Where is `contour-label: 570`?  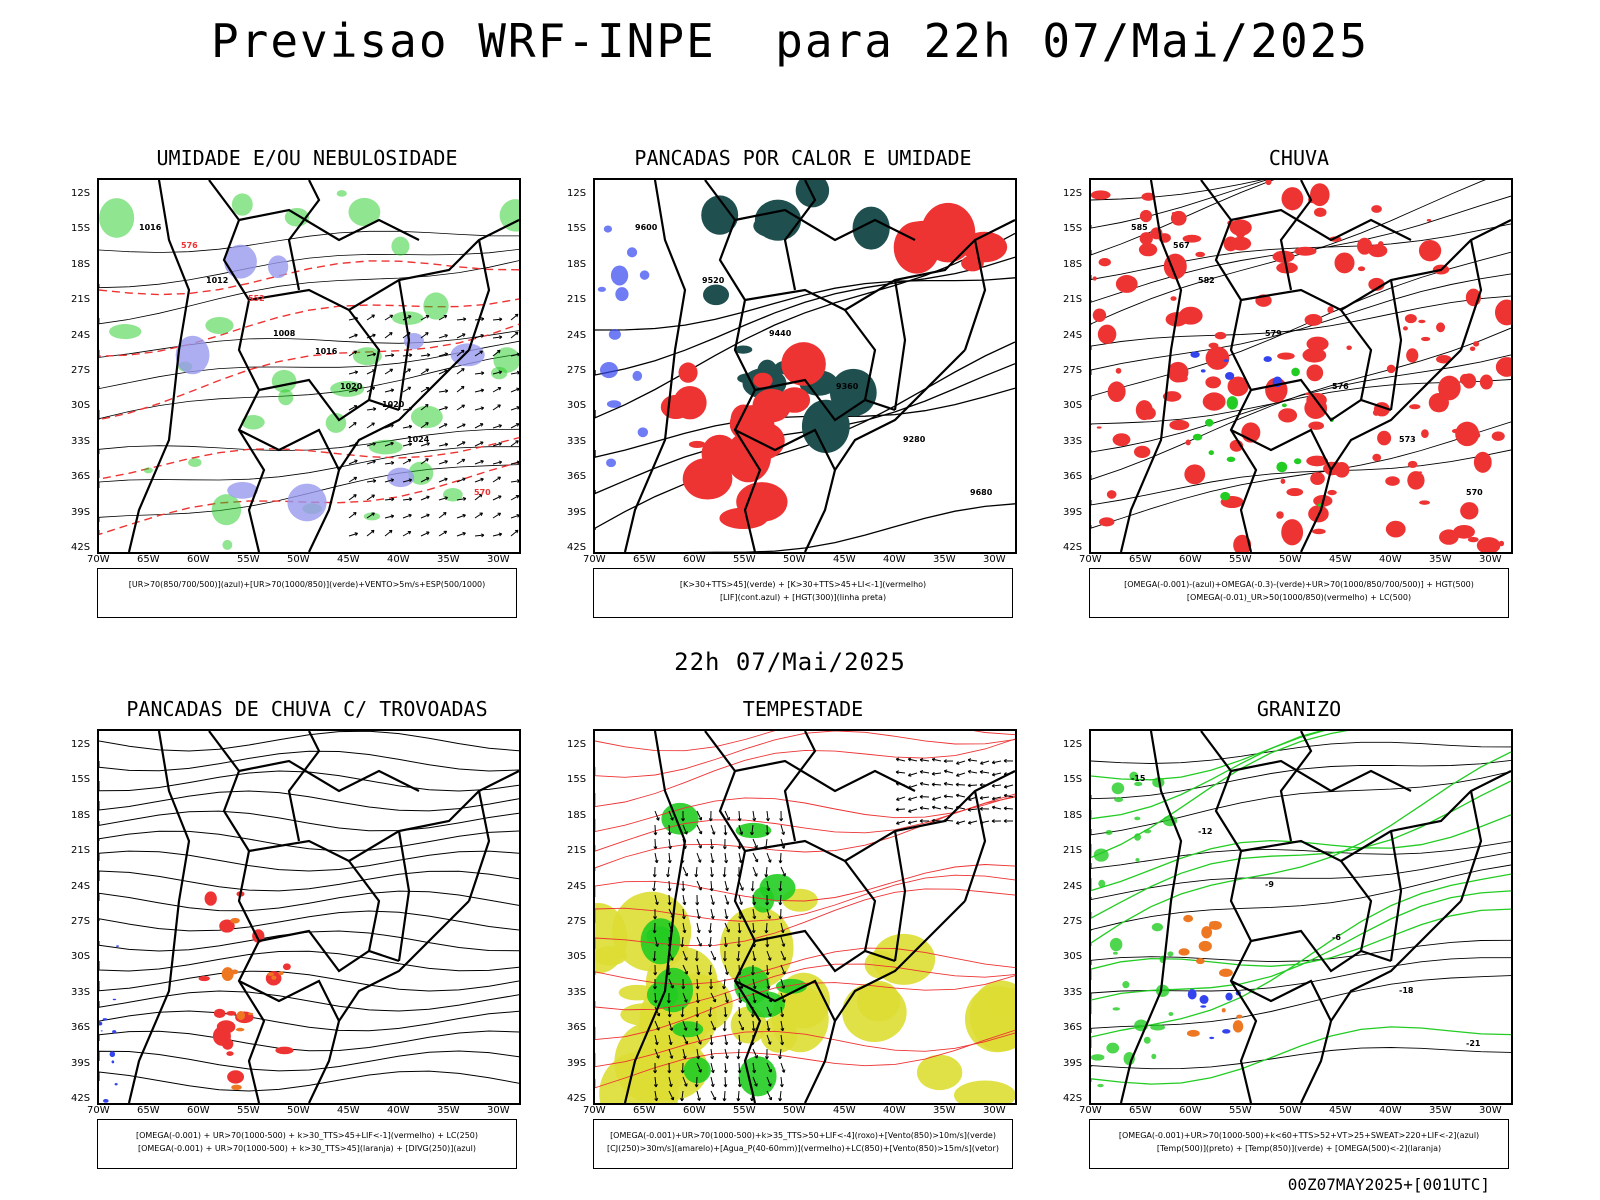
contour-label: 570 is located at coordinates (1474, 492).